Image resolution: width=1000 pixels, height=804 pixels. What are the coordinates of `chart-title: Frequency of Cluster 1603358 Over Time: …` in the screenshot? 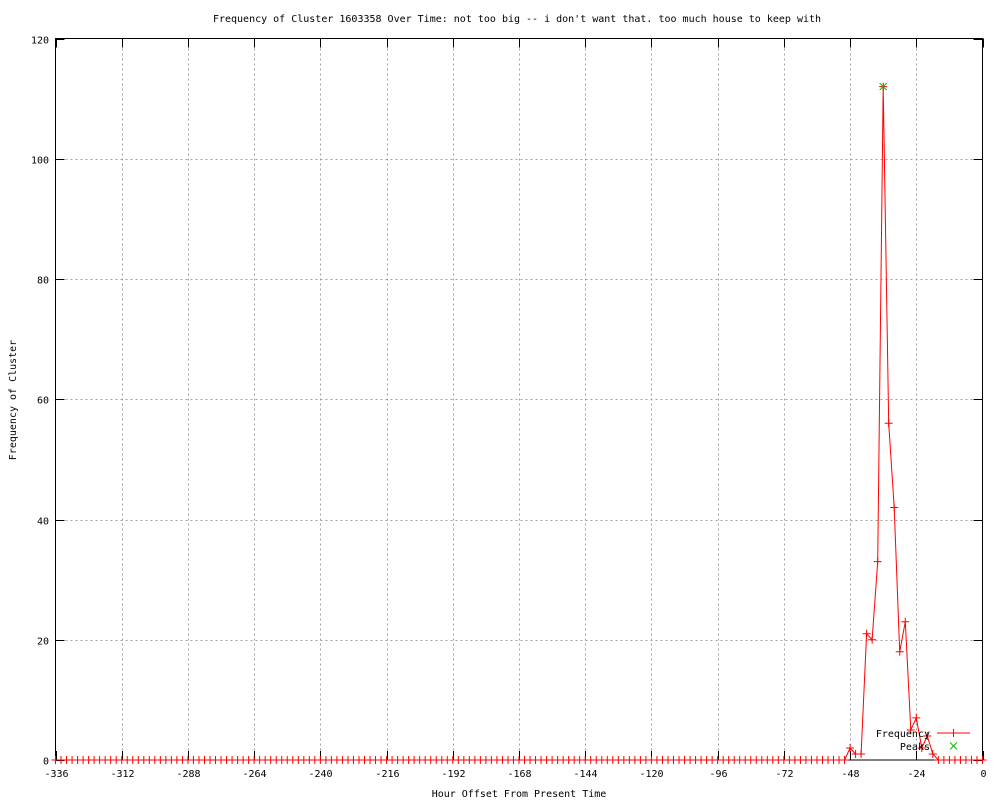 It's located at (517, 19).